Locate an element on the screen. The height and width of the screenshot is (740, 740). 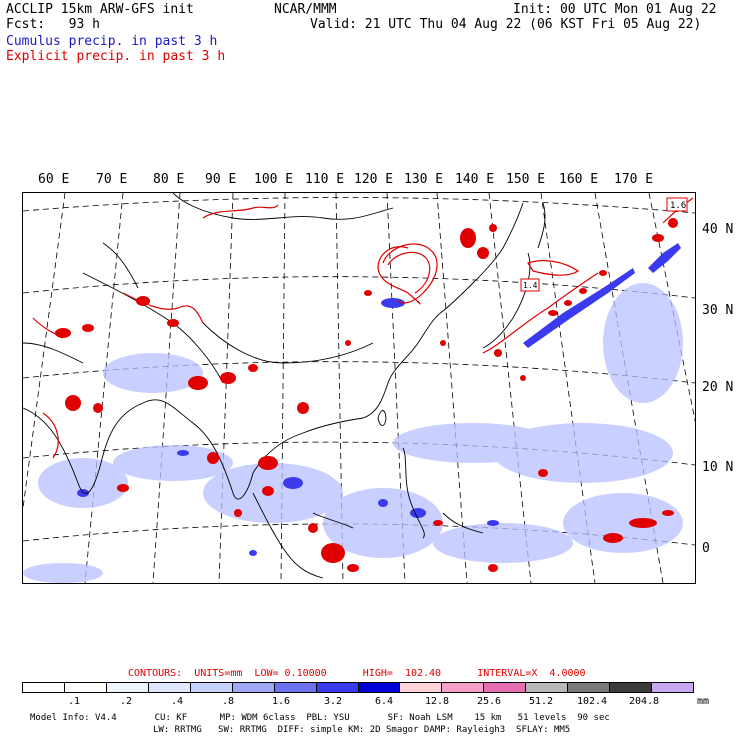
explicit-precip-label: Explicit precip. in past 3 h is located at coordinates (116, 56).